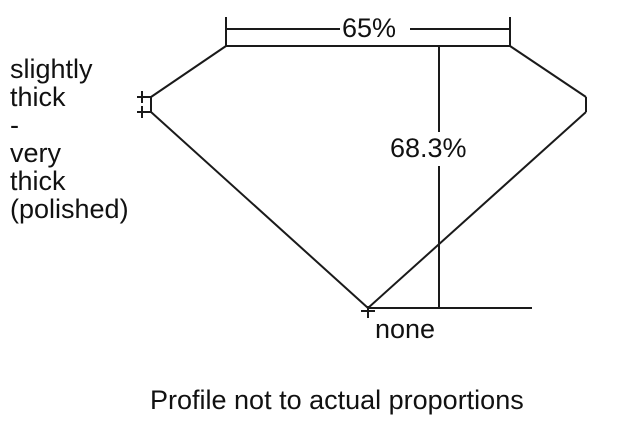 Image resolution: width=640 pixels, height=430 pixels. Describe the element at coordinates (36, 153) in the screenshot. I see `girdle-label-line: very` at that location.